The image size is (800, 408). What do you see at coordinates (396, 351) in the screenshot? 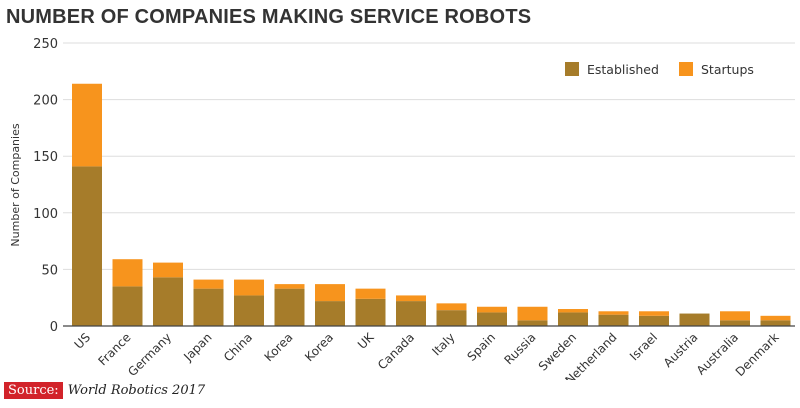
I see `x-tick-label: Canada` at bounding box center [396, 351].